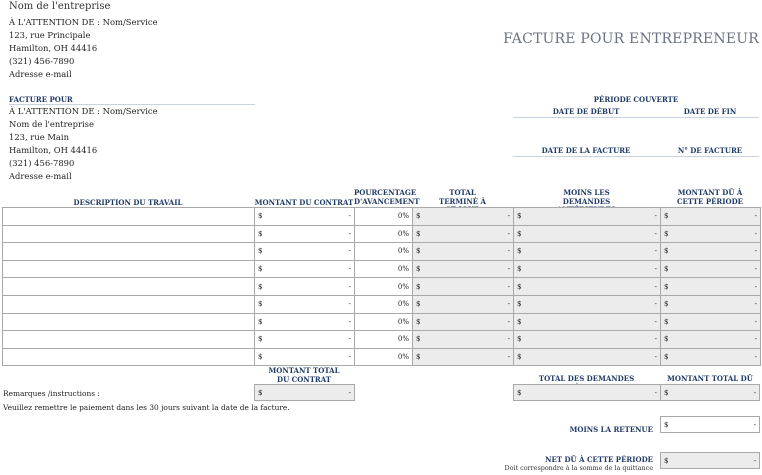  What do you see at coordinates (710, 111) in the screenshot?
I see `end-date-label: DATE DE FIN` at bounding box center [710, 111].